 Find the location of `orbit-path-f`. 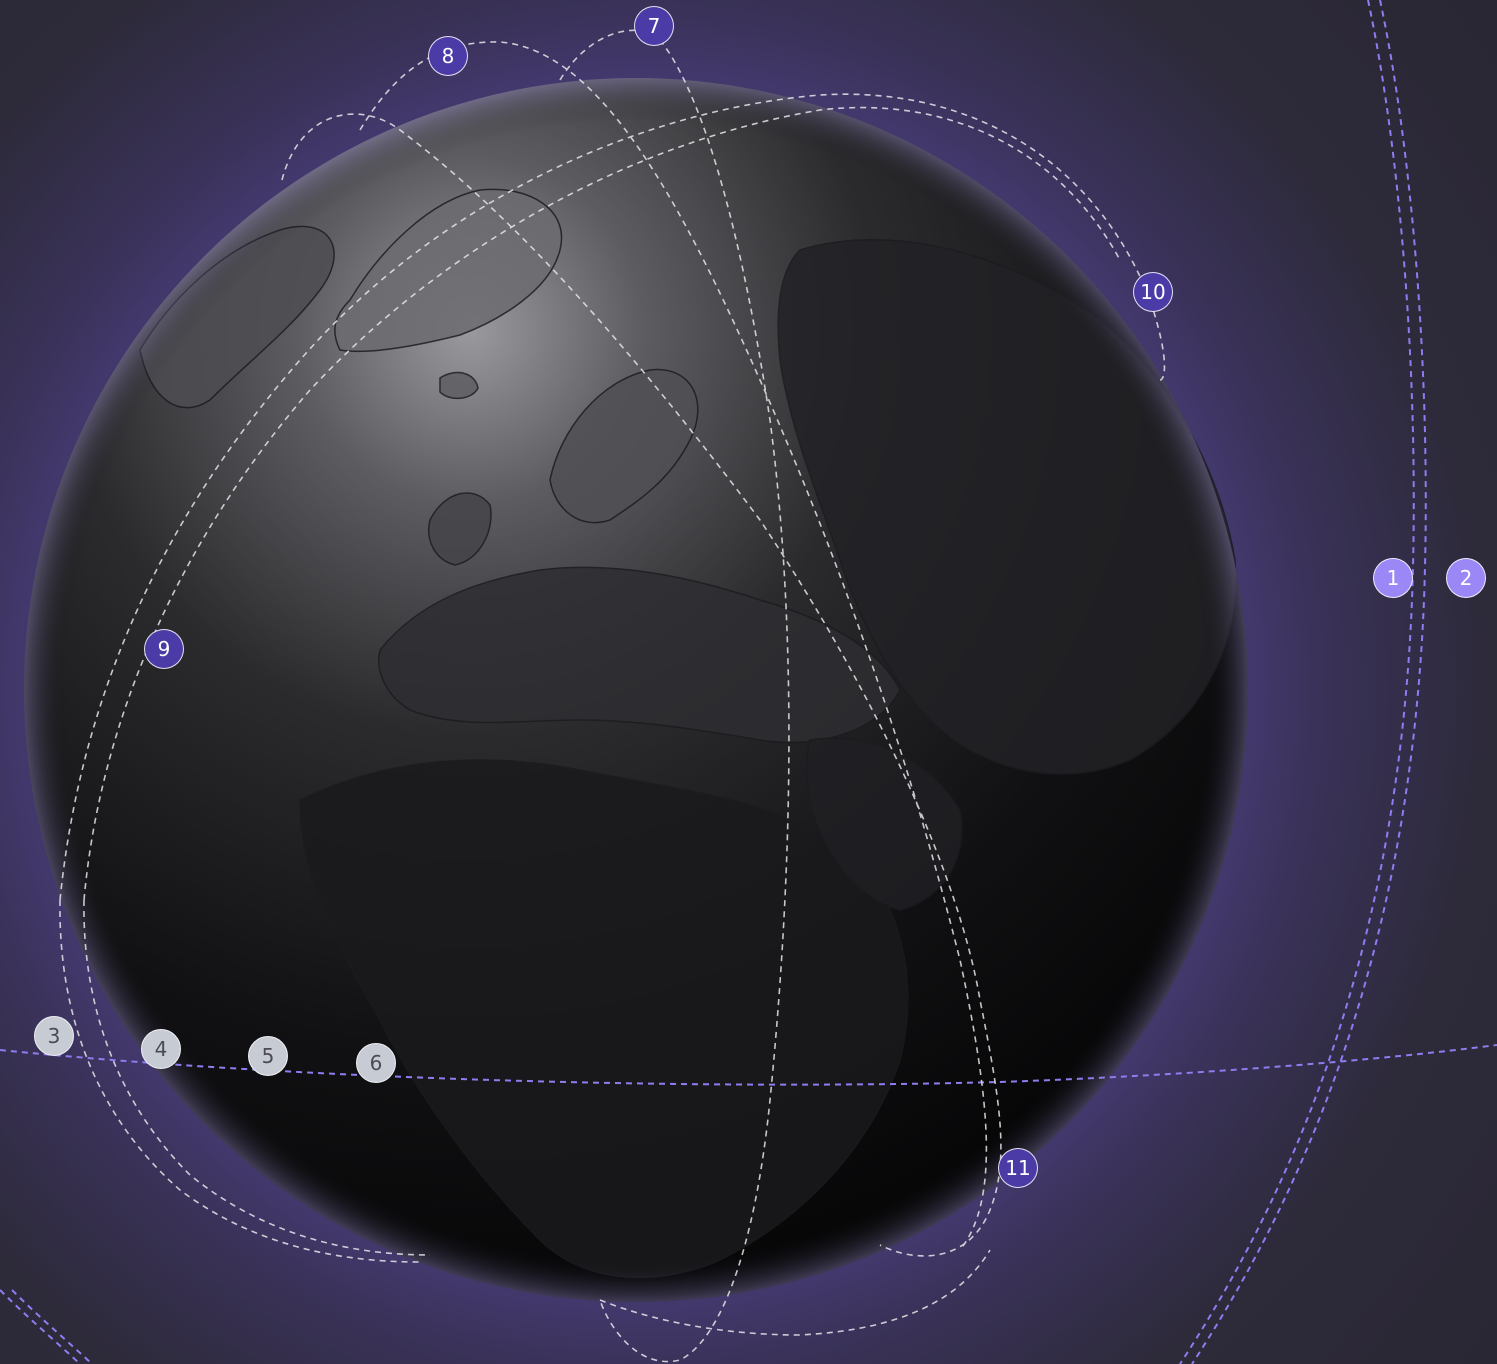

orbit-path-f is located at coordinates (240, 1081).